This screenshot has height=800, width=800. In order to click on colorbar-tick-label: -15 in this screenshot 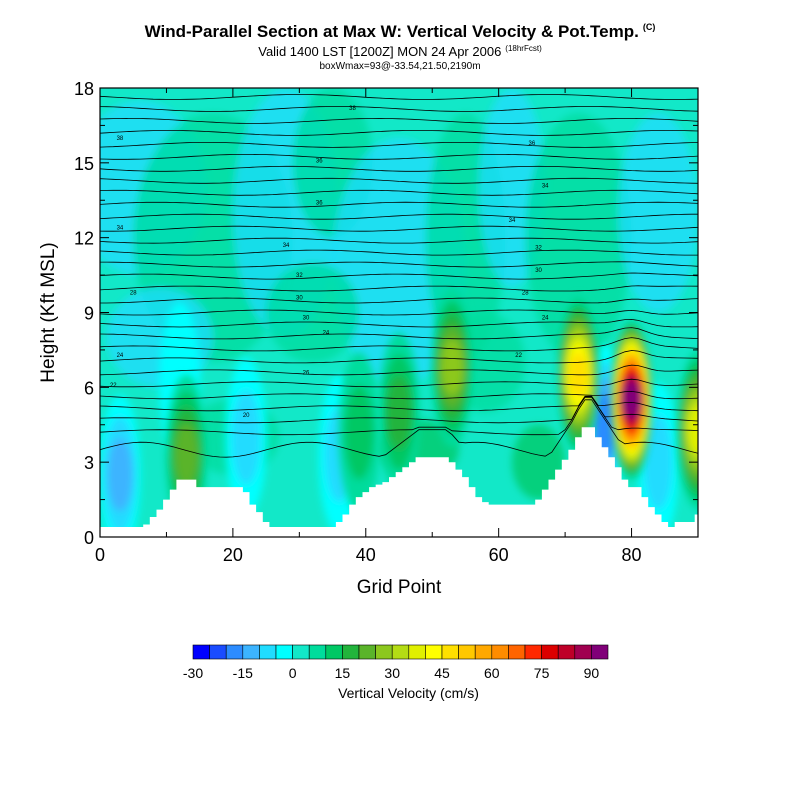, I will do `click(243, 673)`.